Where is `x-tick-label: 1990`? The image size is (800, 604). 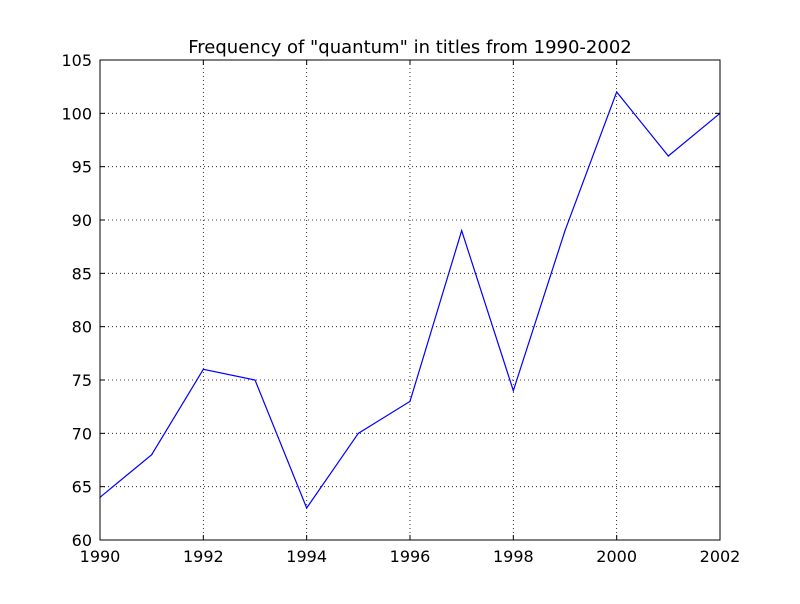
x-tick-label: 1990 is located at coordinates (100, 556).